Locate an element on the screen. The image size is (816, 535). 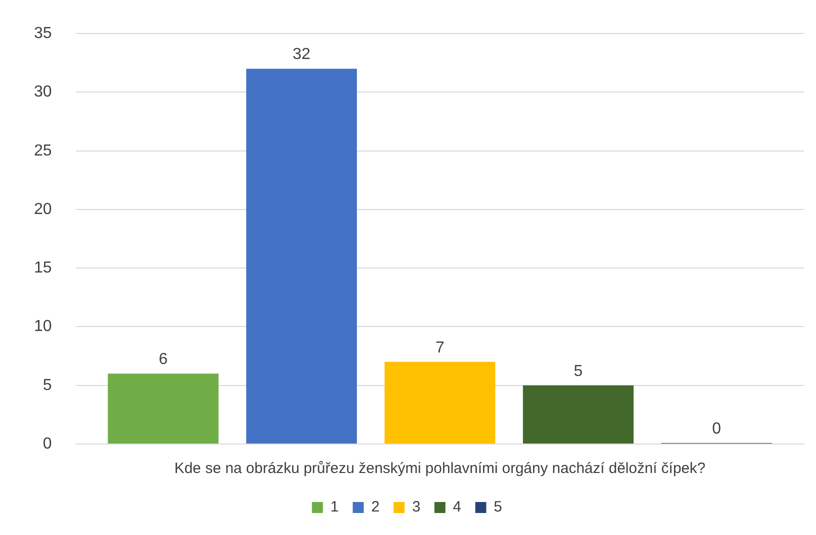
y-tick-label: 30 is located at coordinates (43, 92).